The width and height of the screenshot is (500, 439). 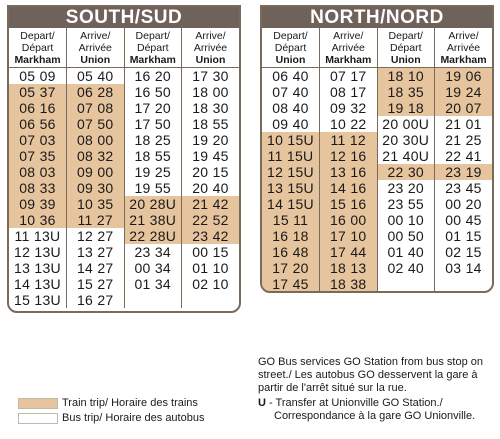 What do you see at coordinates (463, 252) in the screenshot?
I see `north-time-cell: 02 15` at bounding box center [463, 252].